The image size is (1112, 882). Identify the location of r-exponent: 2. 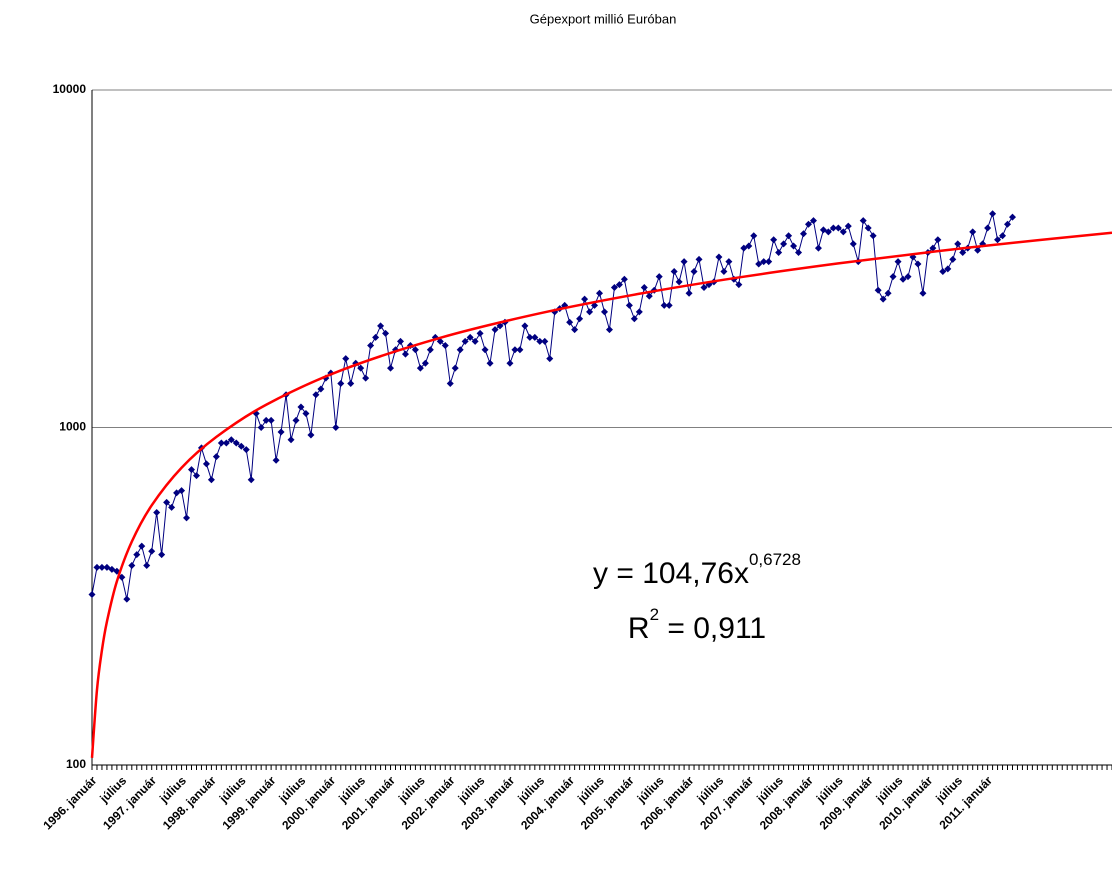
(654, 614).